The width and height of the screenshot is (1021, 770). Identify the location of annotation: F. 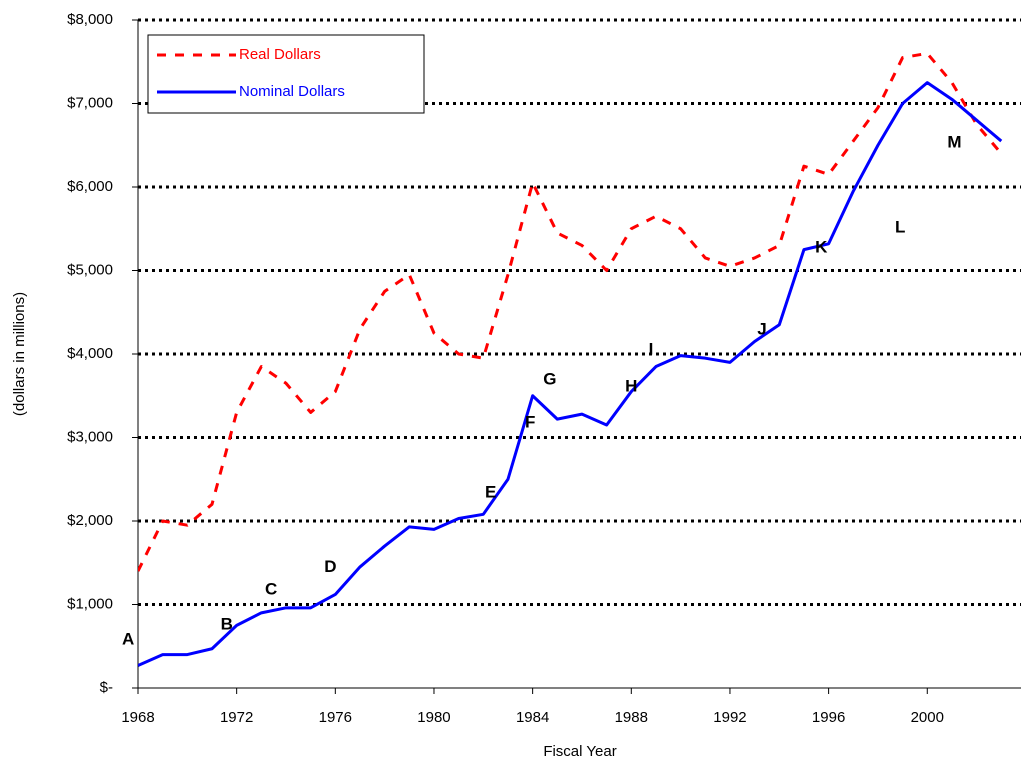
(530, 421).